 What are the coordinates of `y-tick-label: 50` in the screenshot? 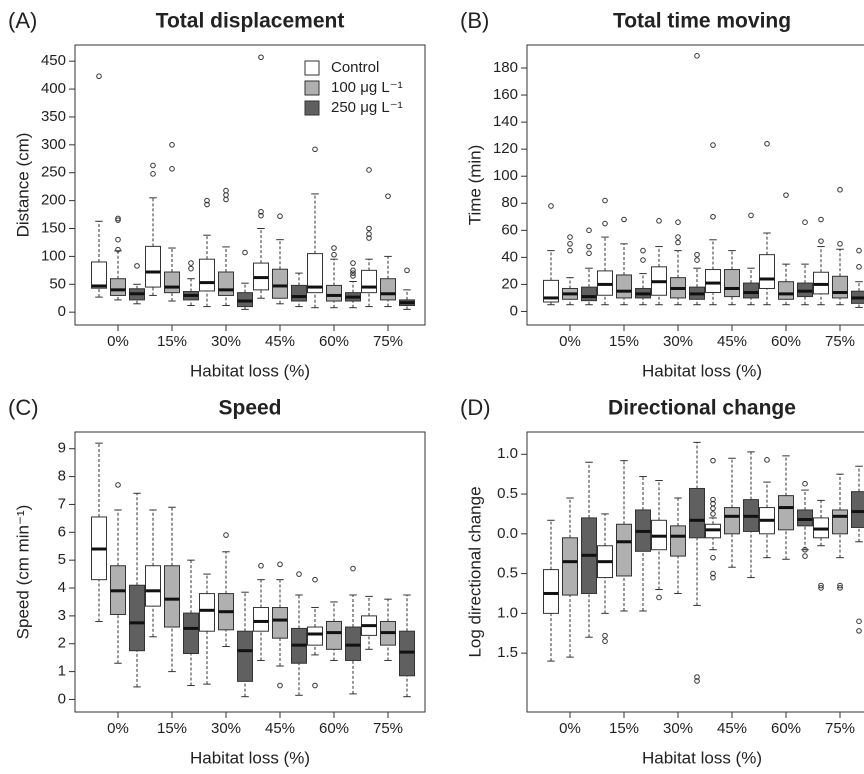 It's located at (57, 283).